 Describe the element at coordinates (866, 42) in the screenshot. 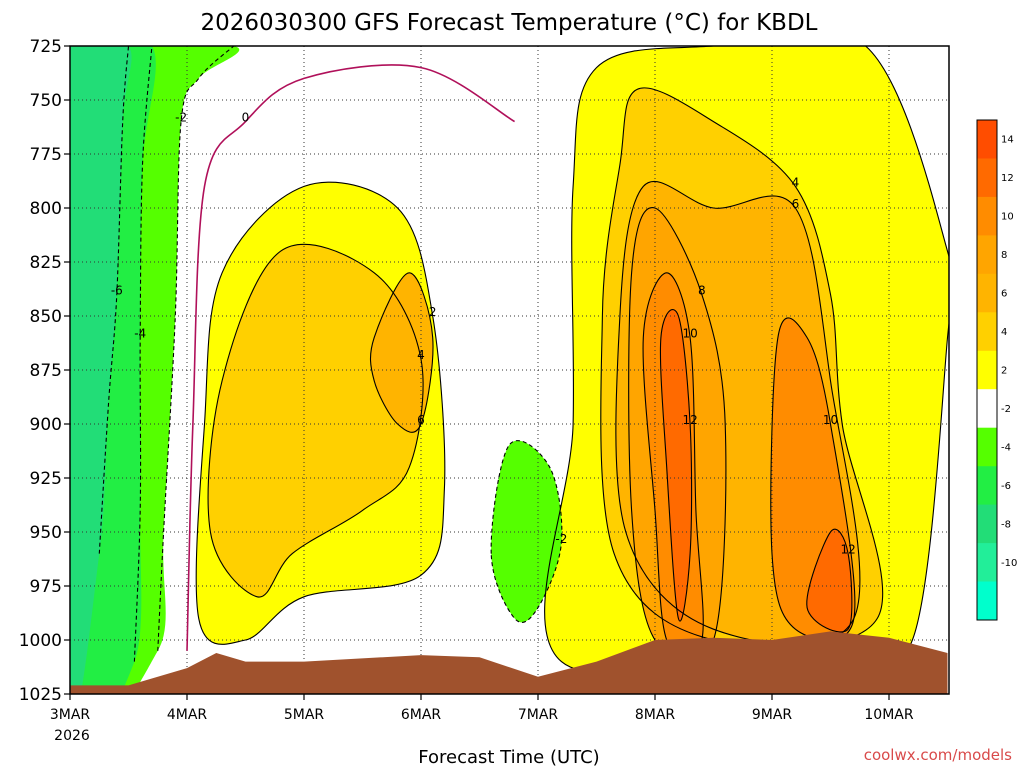

I see `contour-label-8: 2` at that location.